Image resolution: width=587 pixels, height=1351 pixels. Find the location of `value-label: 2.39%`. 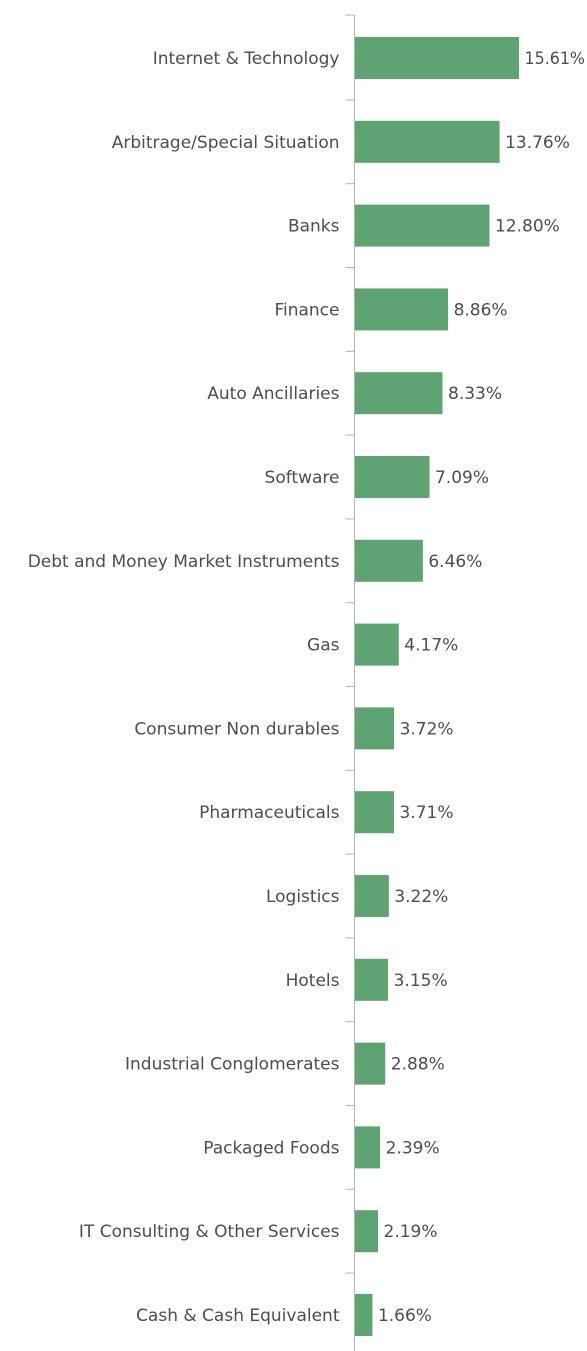

value-label: 2.39% is located at coordinates (413, 1148).